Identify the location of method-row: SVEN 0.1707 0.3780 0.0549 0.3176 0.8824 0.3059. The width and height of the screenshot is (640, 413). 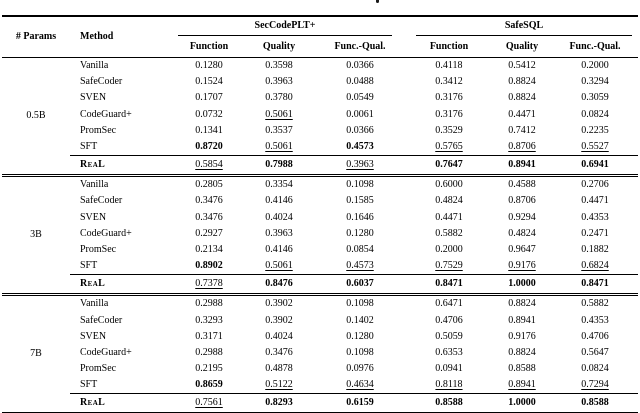
(320, 98).